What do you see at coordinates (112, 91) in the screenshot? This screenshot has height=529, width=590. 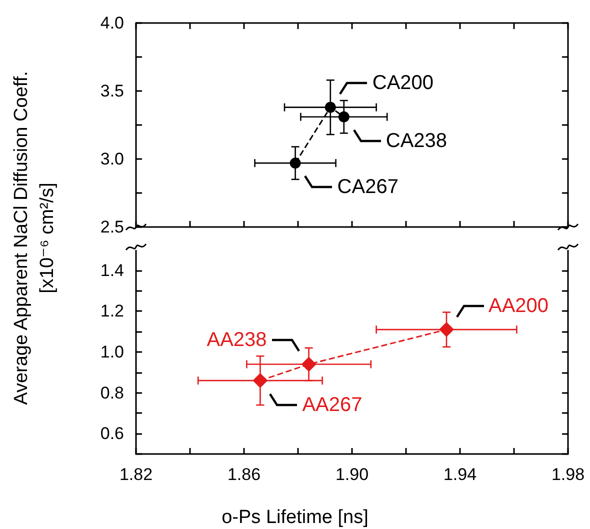 I see `y-tick-label: 3.5` at bounding box center [112, 91].